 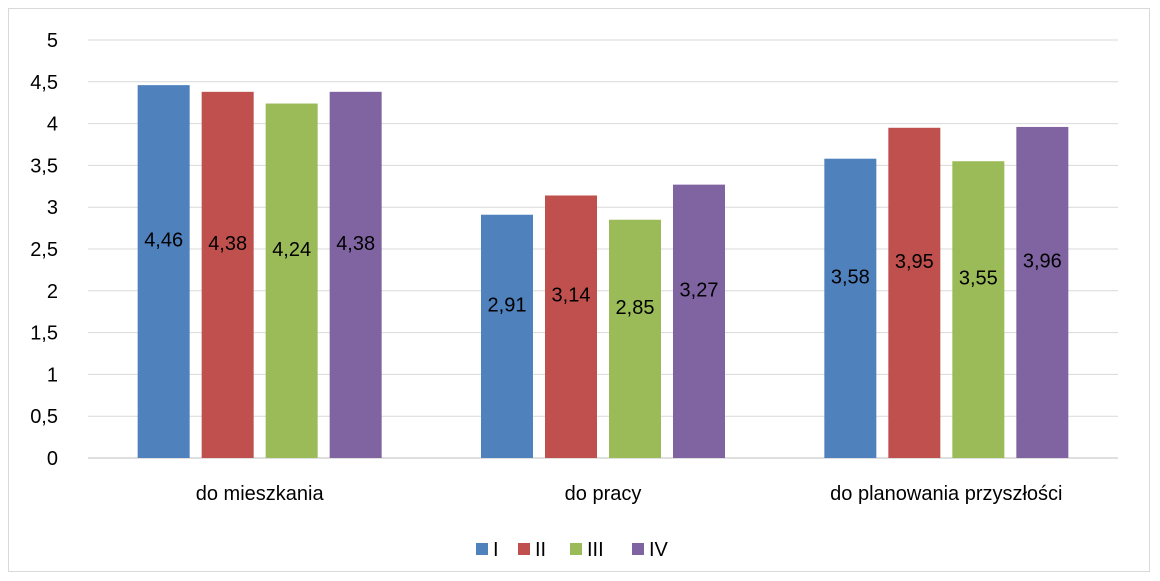 What do you see at coordinates (52, 375) in the screenshot?
I see `y-tick-label: 1` at bounding box center [52, 375].